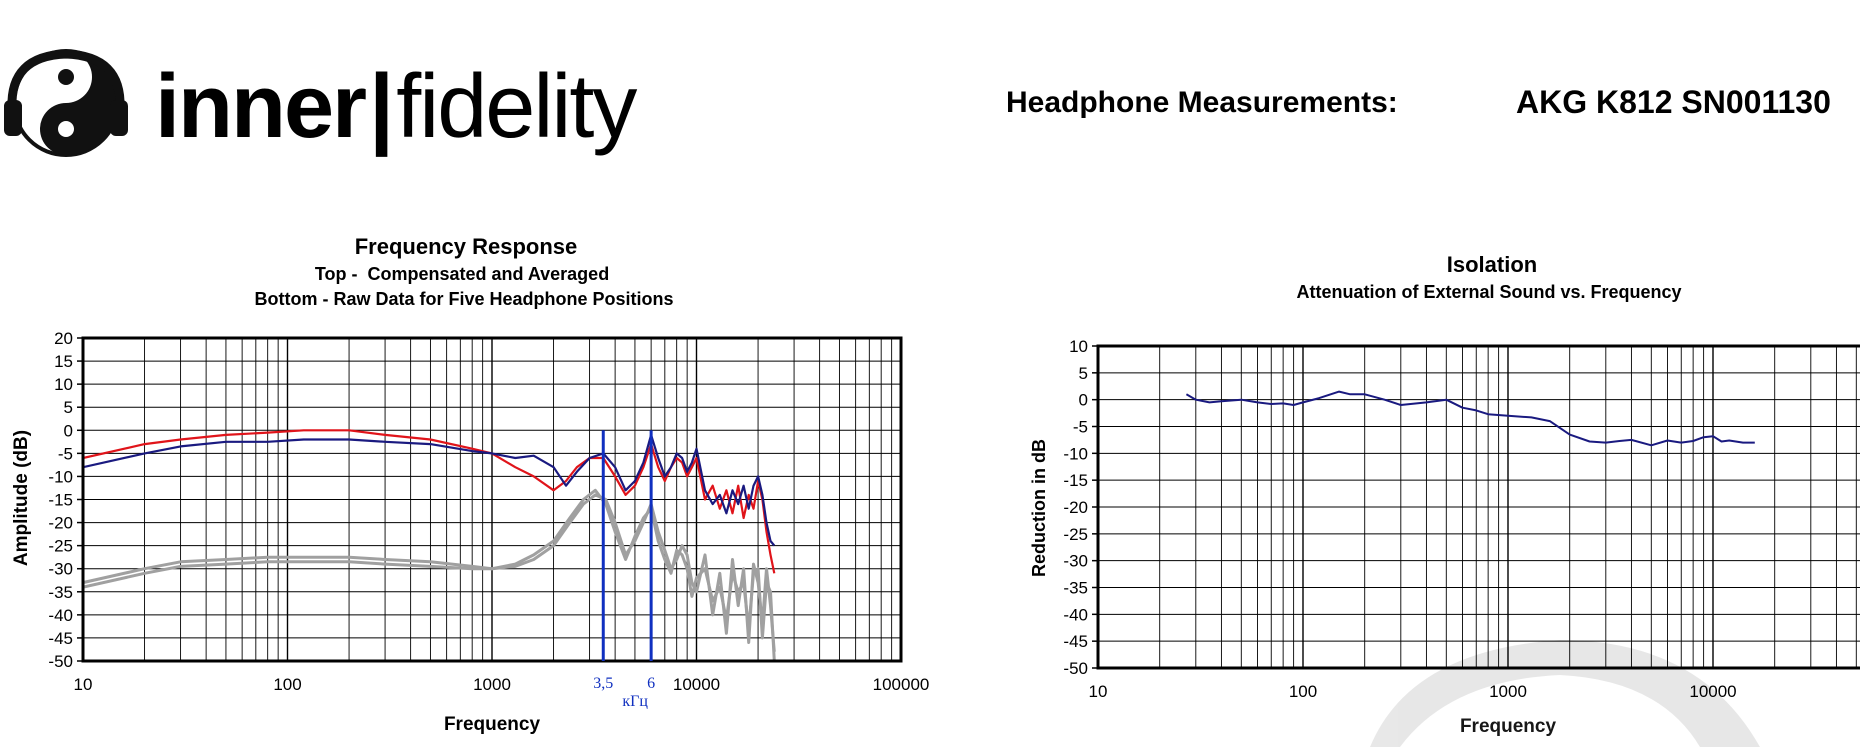  I want to click on fr-marker-label: 3,5, so click(603, 683).